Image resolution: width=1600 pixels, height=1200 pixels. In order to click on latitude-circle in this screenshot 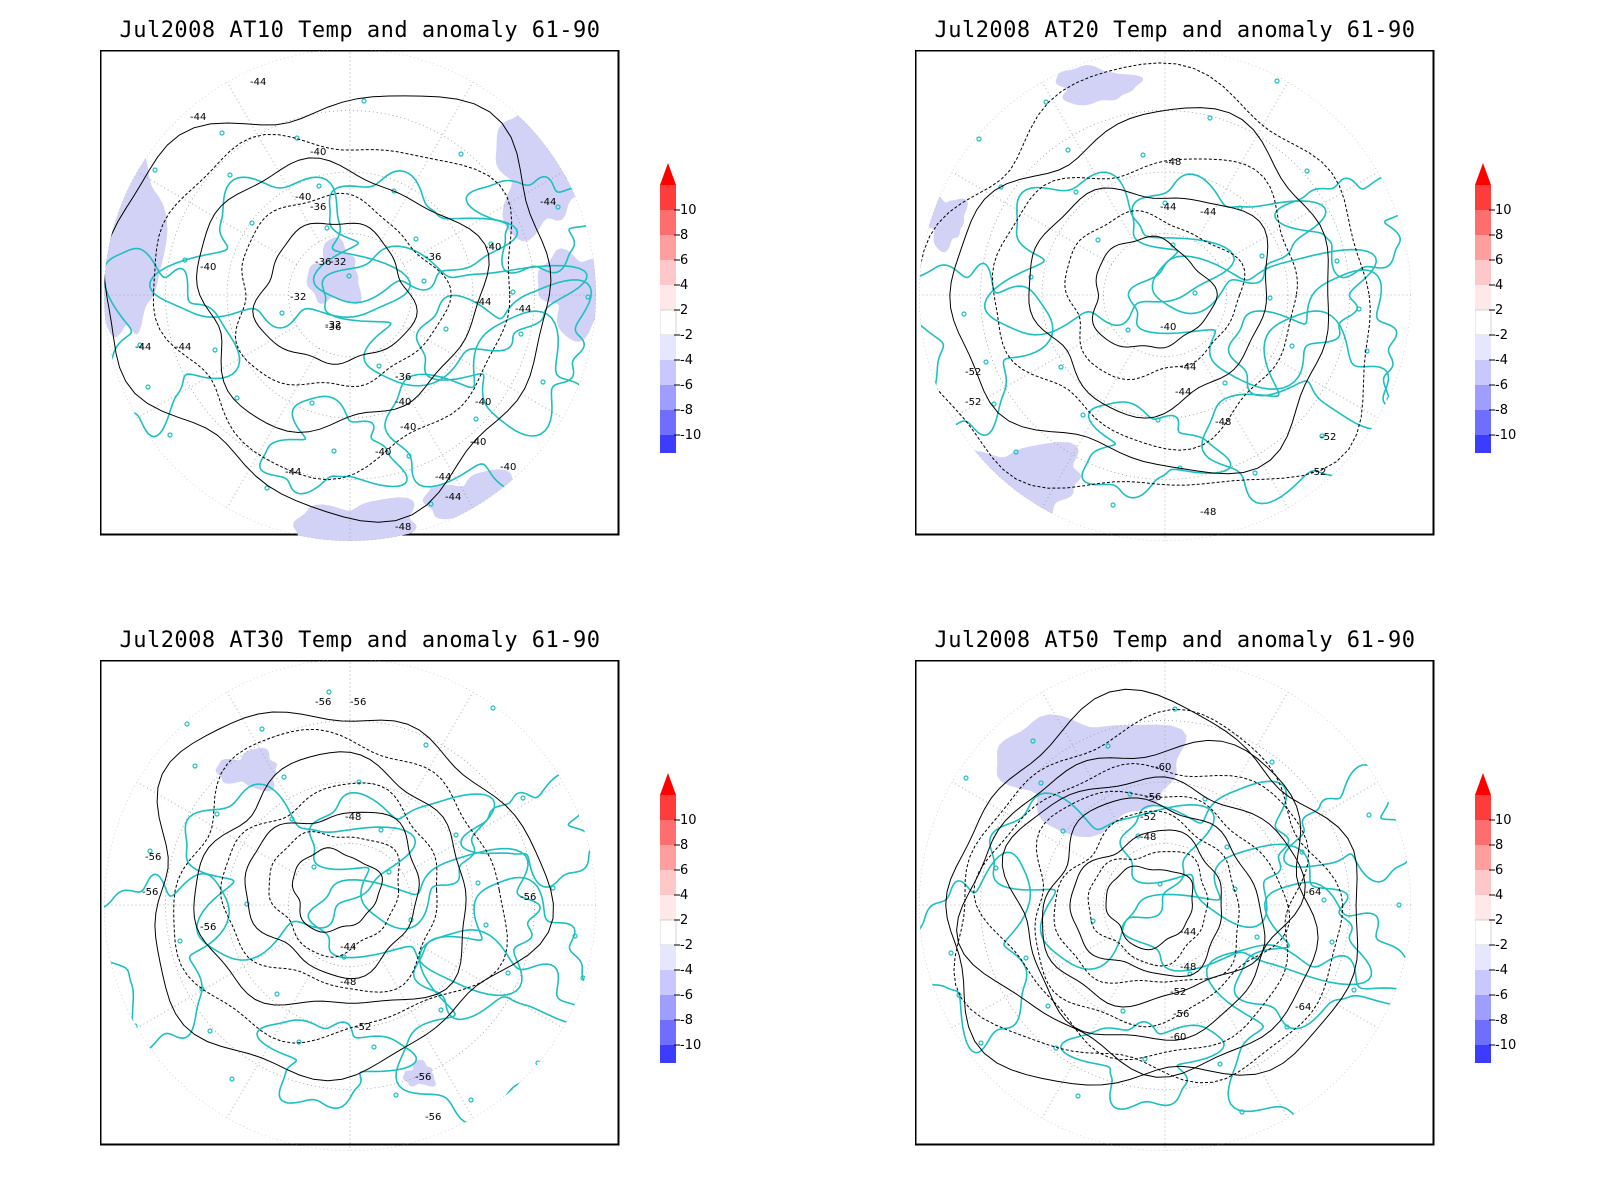, I will do `click(350, 295)`.